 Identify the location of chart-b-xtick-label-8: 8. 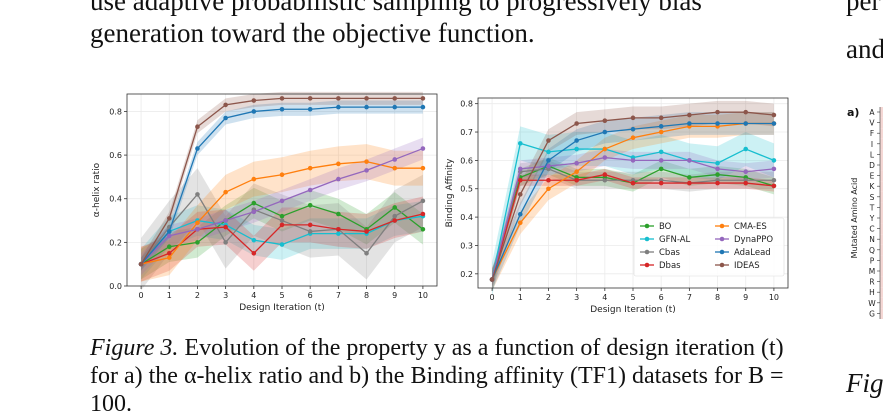
(717, 297).